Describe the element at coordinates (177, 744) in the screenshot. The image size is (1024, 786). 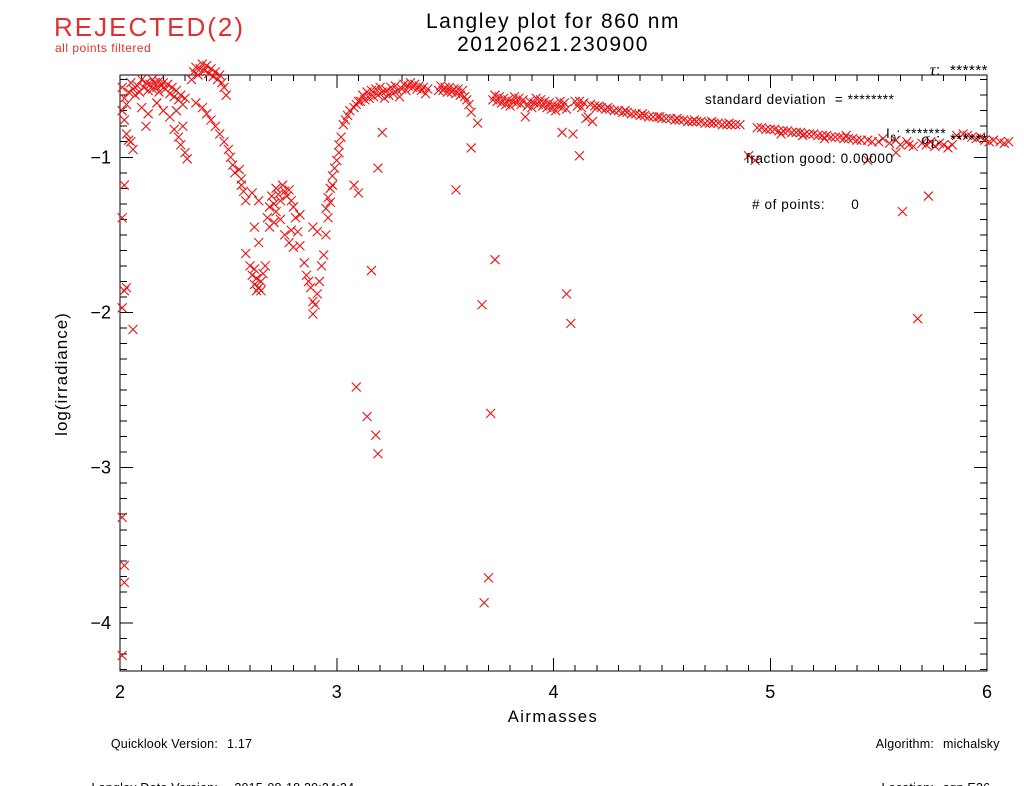
I see `version-row: Quicklook Version: 1.17` at that location.